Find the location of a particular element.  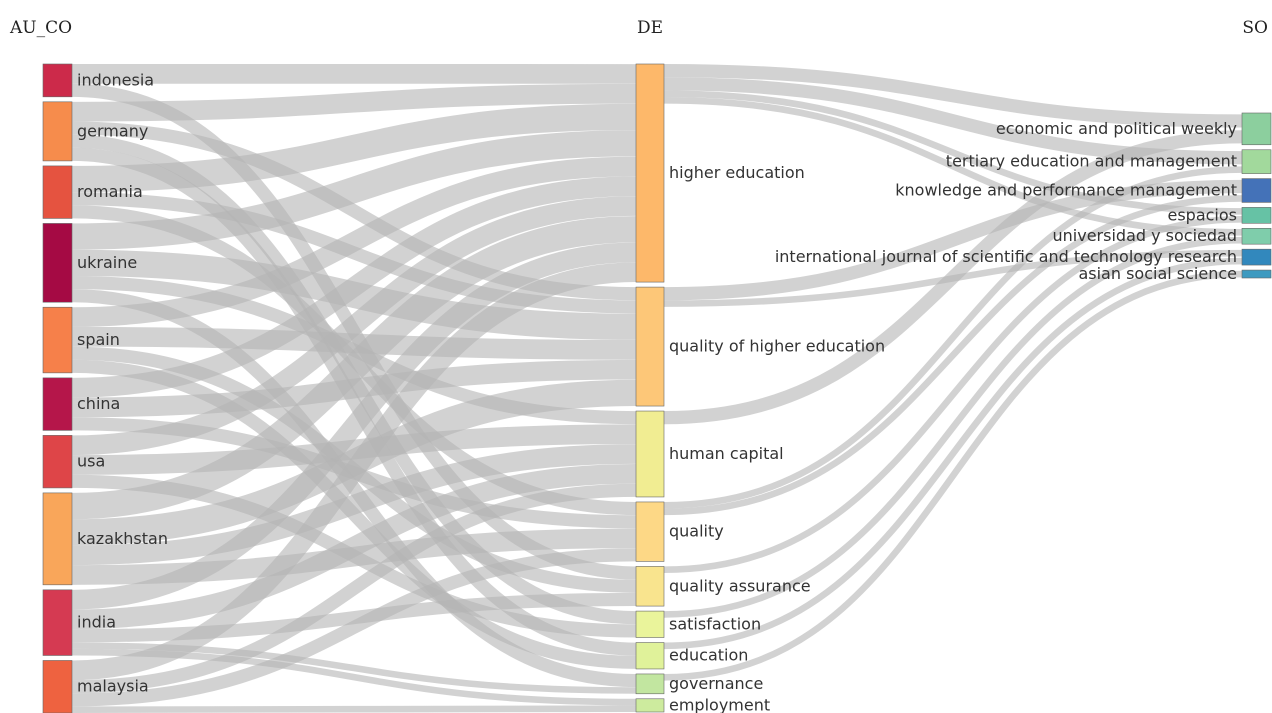

node-kazakhstan: kazakhstan is located at coordinates (105, 539).